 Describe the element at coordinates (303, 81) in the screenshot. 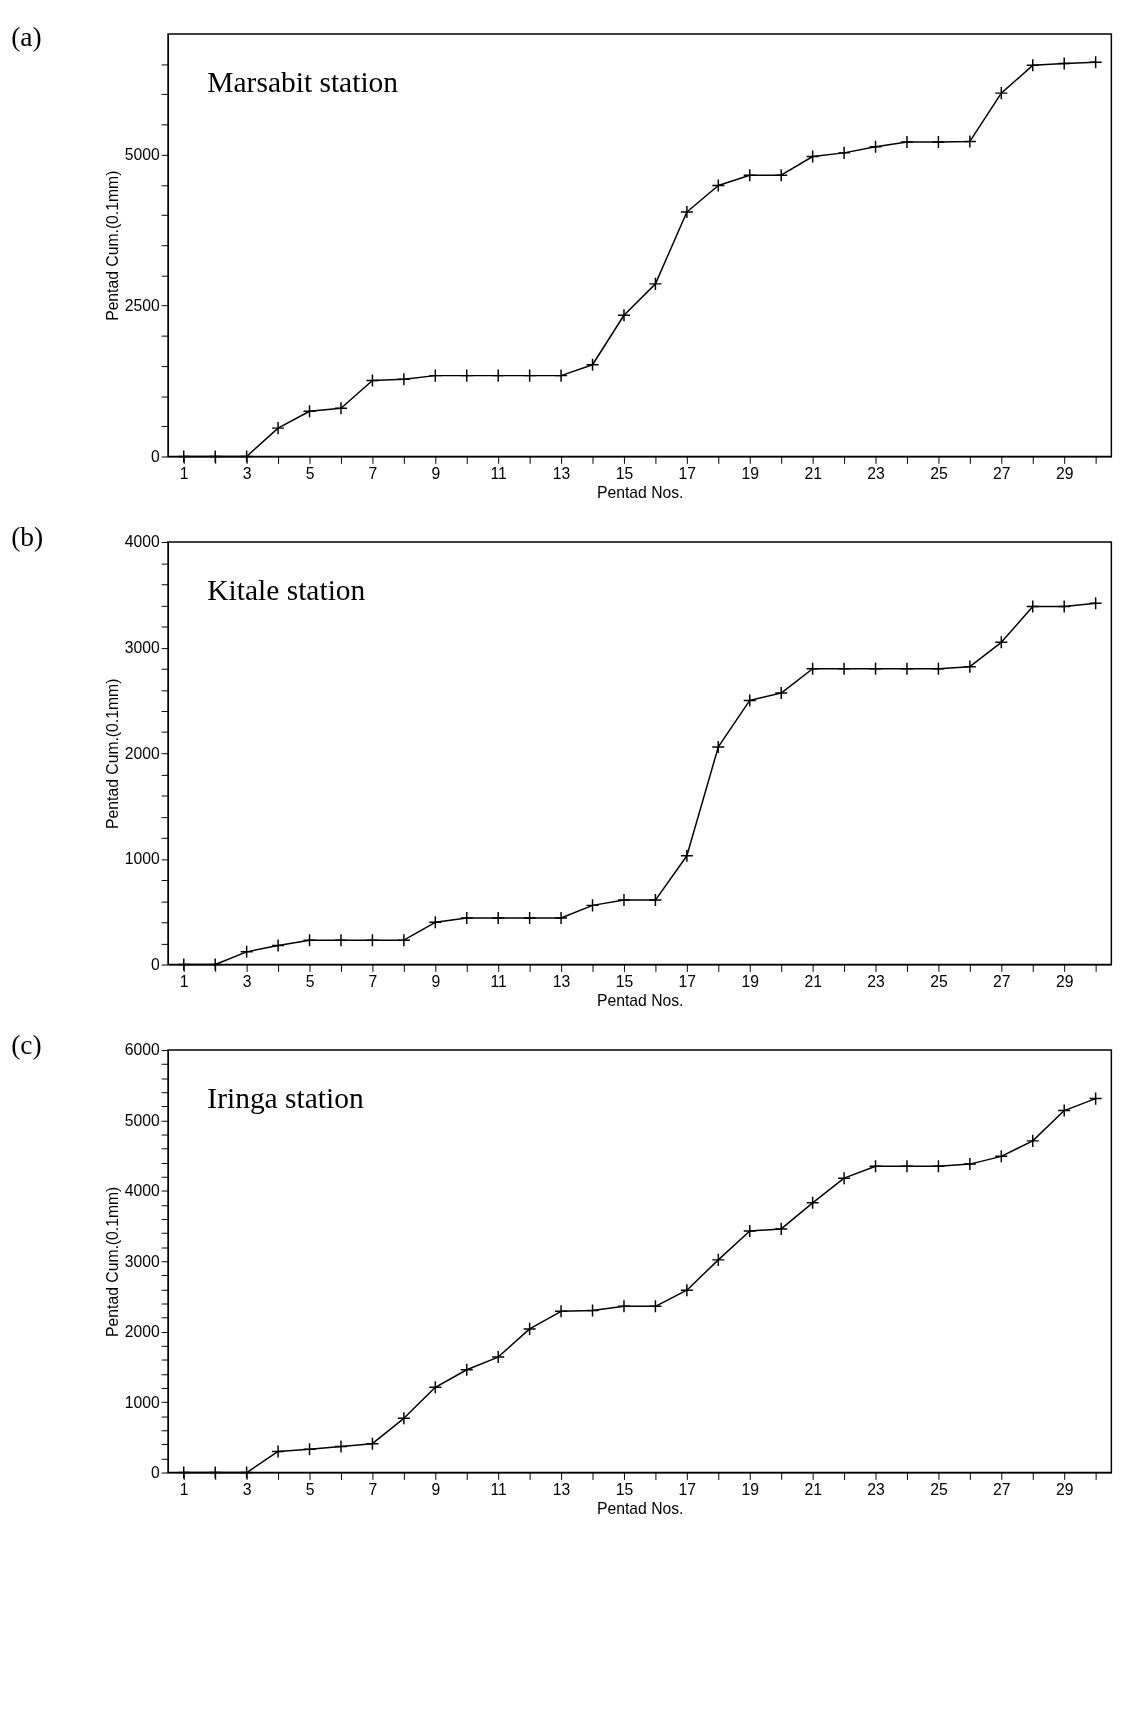

I see `text: Marsabit station` at that location.